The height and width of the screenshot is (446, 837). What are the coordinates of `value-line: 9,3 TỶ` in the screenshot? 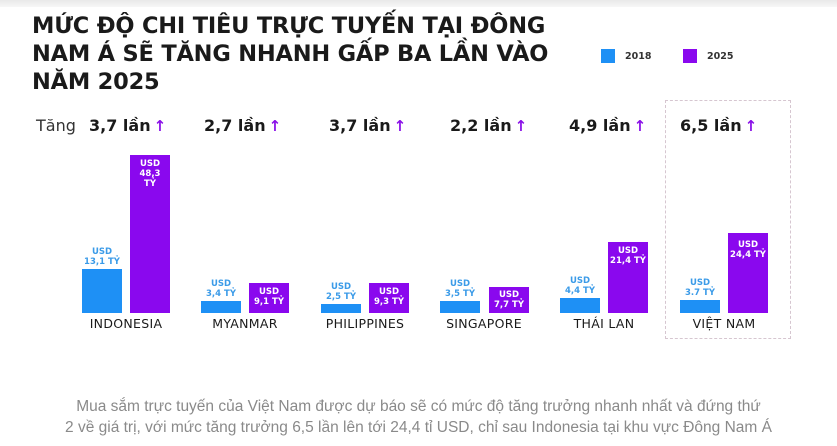 It's located at (389, 302).